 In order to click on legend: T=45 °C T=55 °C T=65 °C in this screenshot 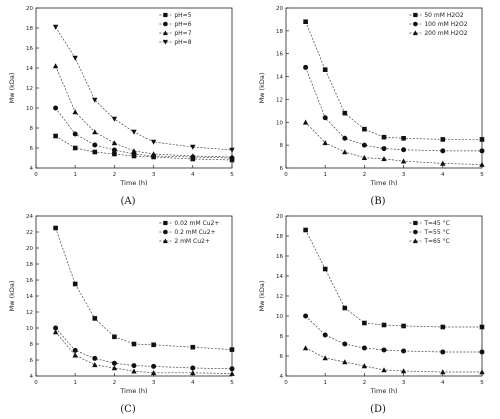, I will do `click(429, 232)`.